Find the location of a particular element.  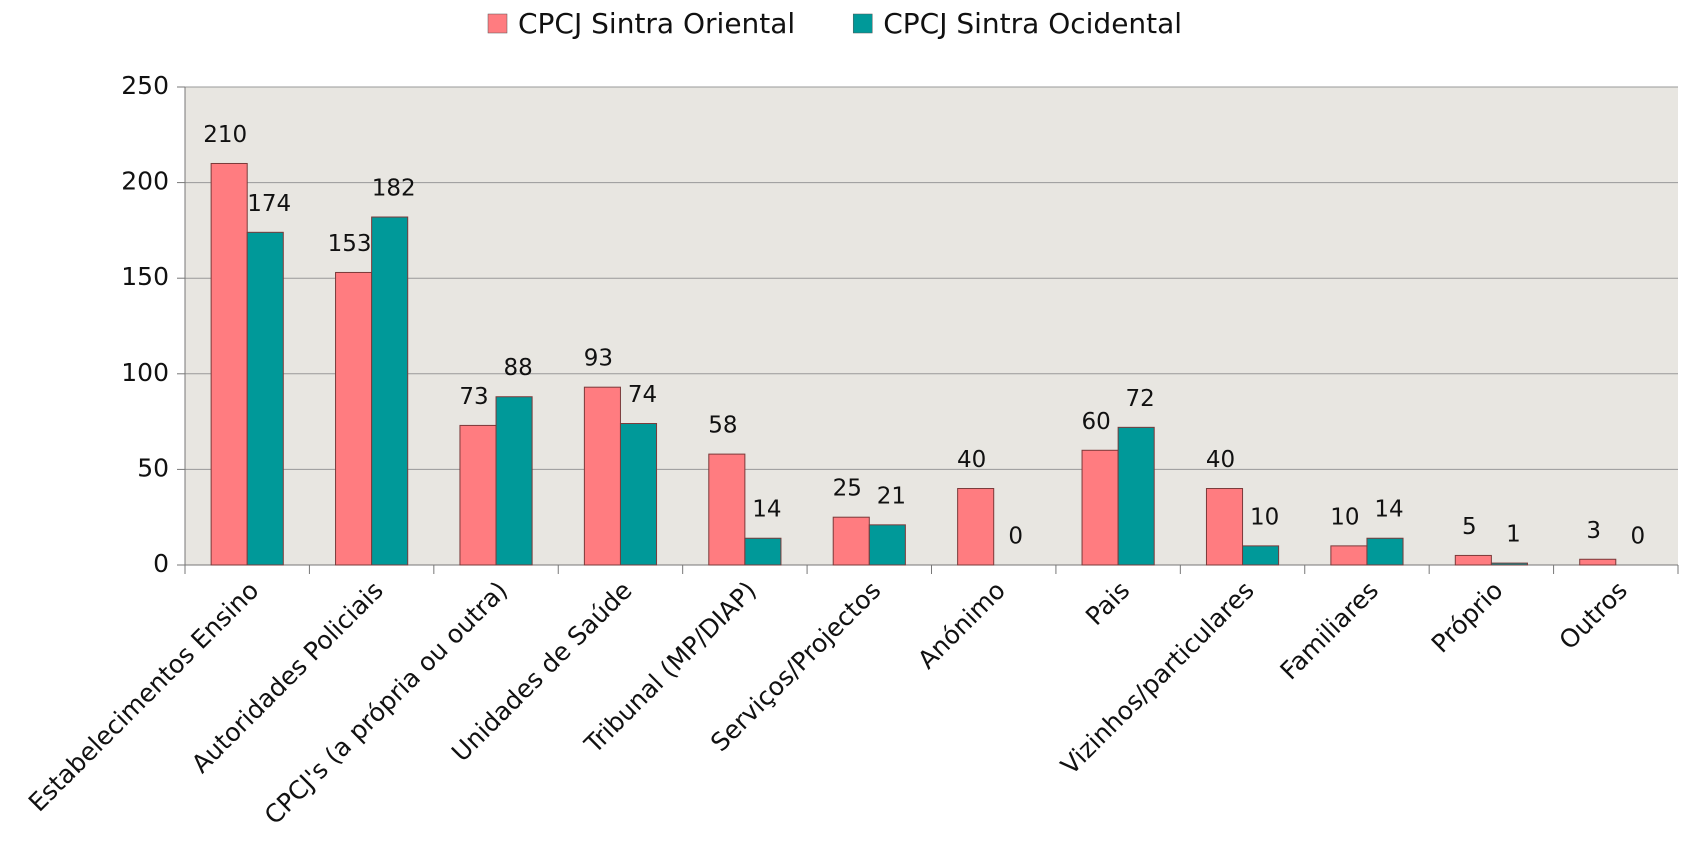

value-label: 174 is located at coordinates (269, 204).